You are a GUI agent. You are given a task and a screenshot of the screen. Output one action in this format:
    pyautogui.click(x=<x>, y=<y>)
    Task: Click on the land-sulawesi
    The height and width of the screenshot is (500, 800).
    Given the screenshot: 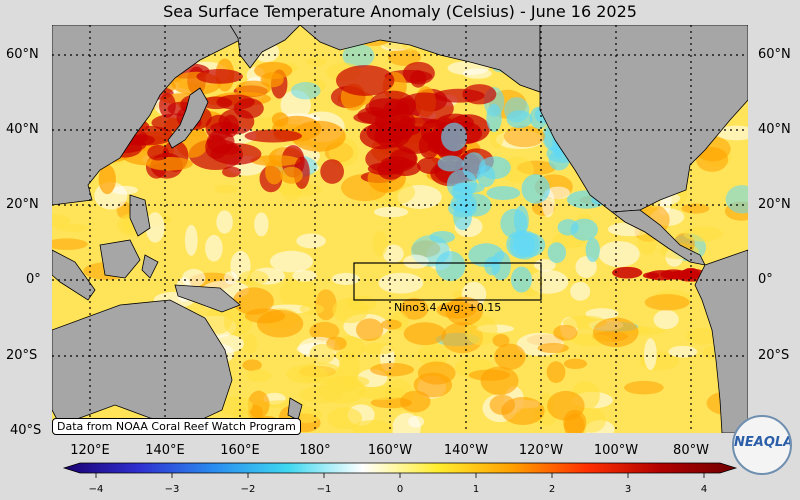 What is the action you would take?
    pyautogui.click(x=150, y=266)
    